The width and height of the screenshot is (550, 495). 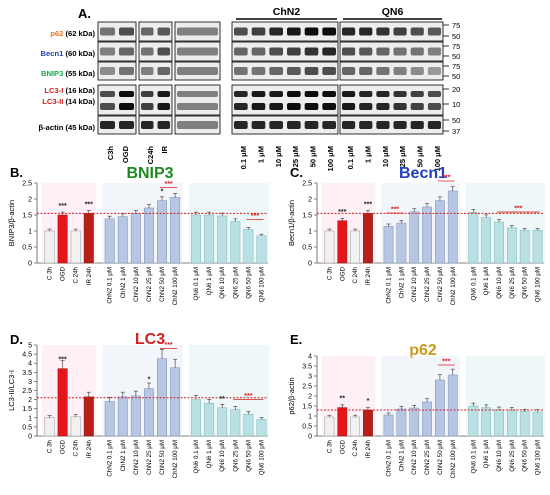 What do you see at coordinates (27, 216) in the screenshot?
I see `y-tick-label: 1.5` at bounding box center [27, 216].